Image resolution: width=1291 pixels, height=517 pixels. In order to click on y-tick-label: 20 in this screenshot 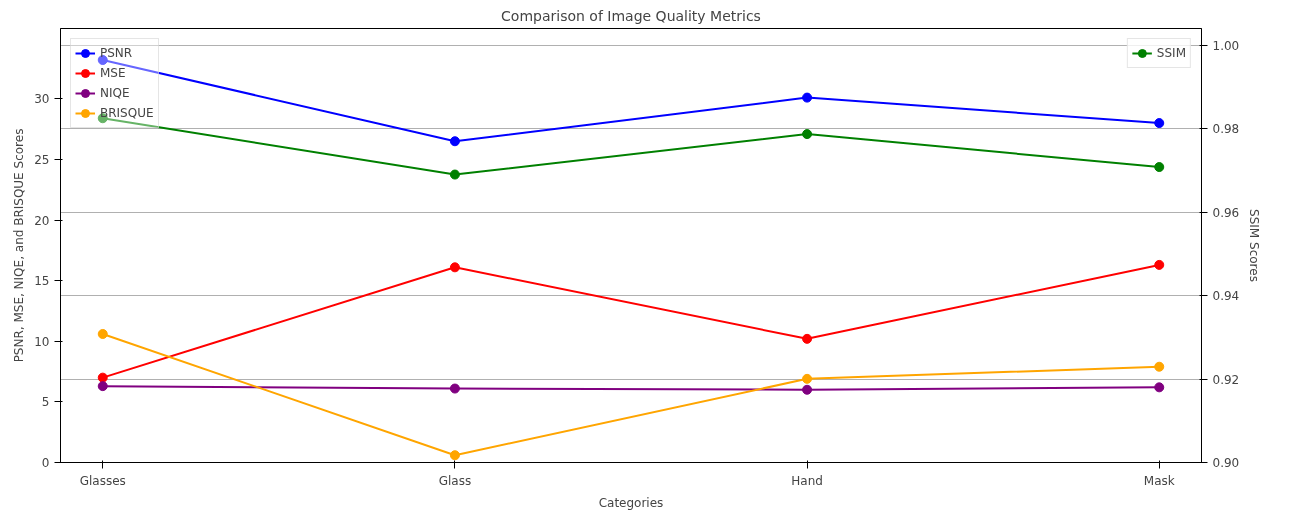, I will do `click(42, 220)`.